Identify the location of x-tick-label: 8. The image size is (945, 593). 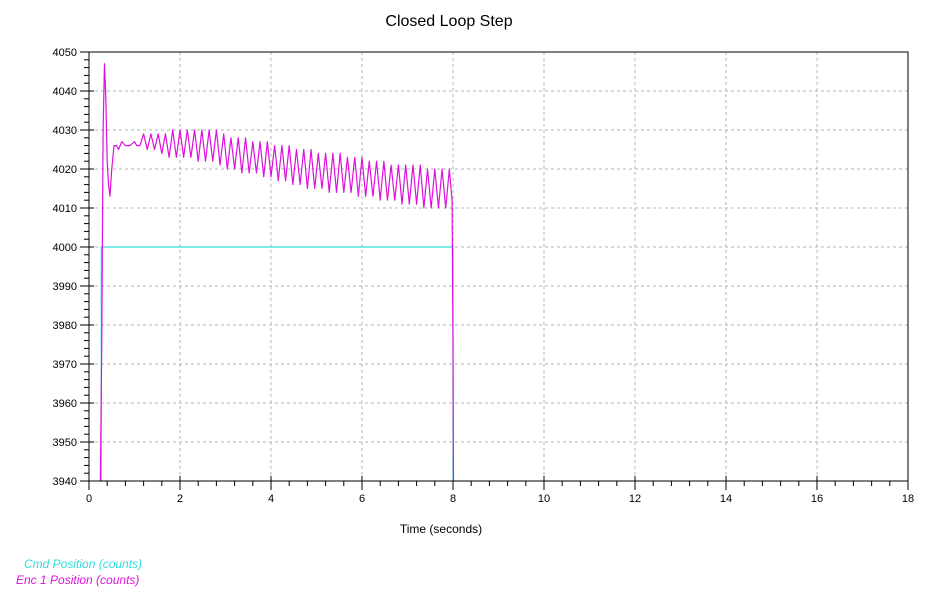
(453, 499).